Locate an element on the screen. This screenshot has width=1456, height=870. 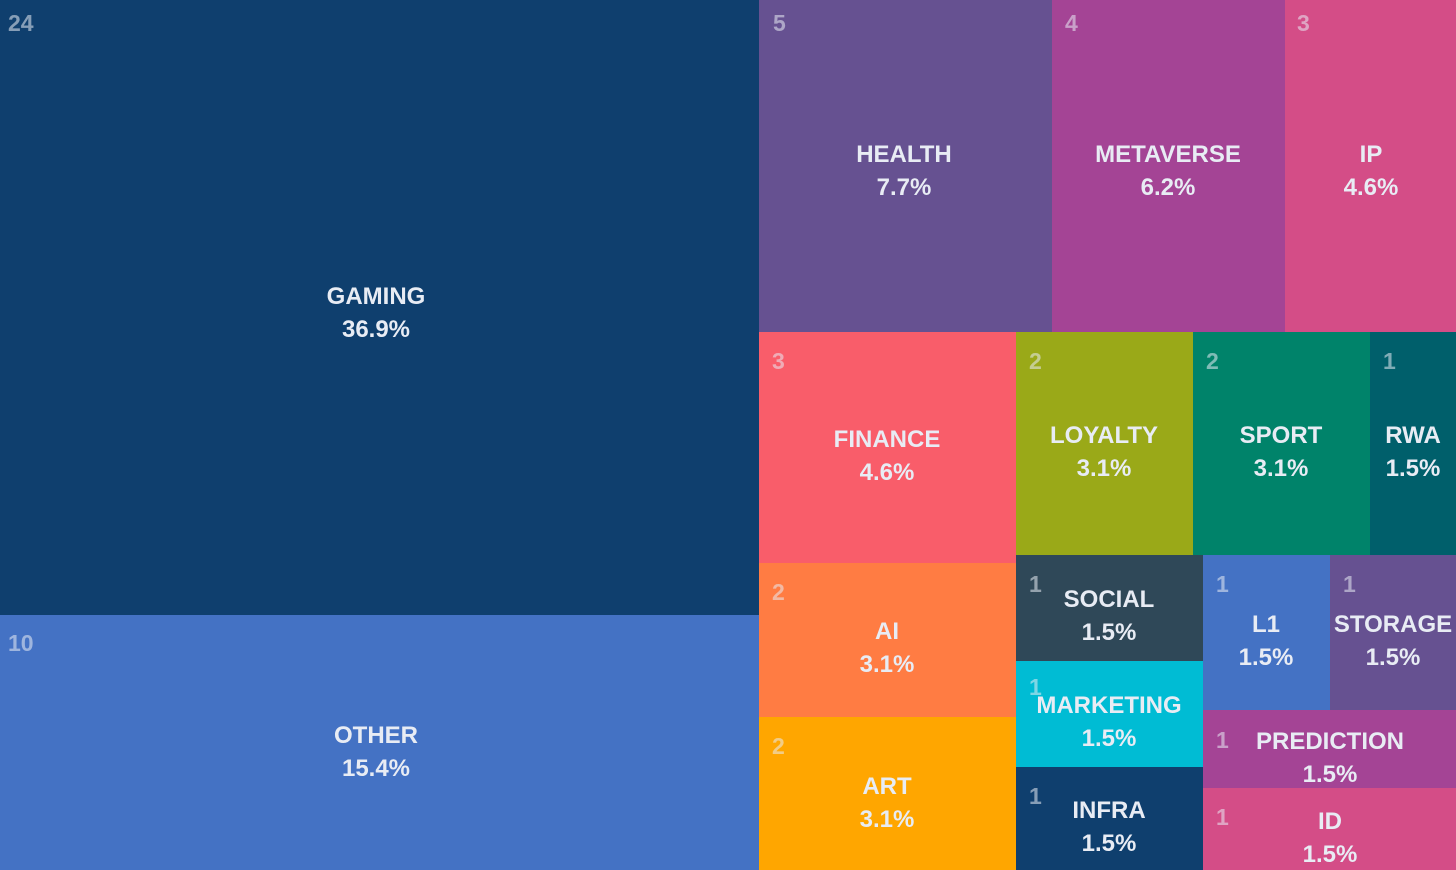
tile-name: METAVERSE is located at coordinates (1168, 154).